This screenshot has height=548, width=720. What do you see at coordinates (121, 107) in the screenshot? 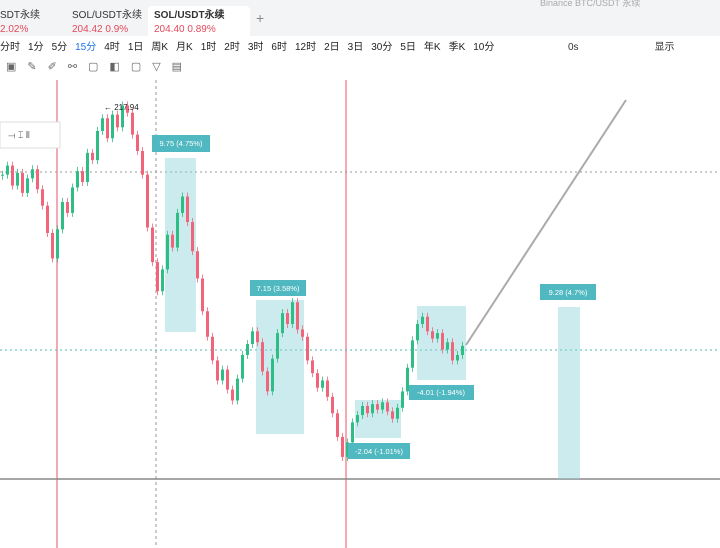
I see `high-label: ← 217.94` at bounding box center [121, 107].